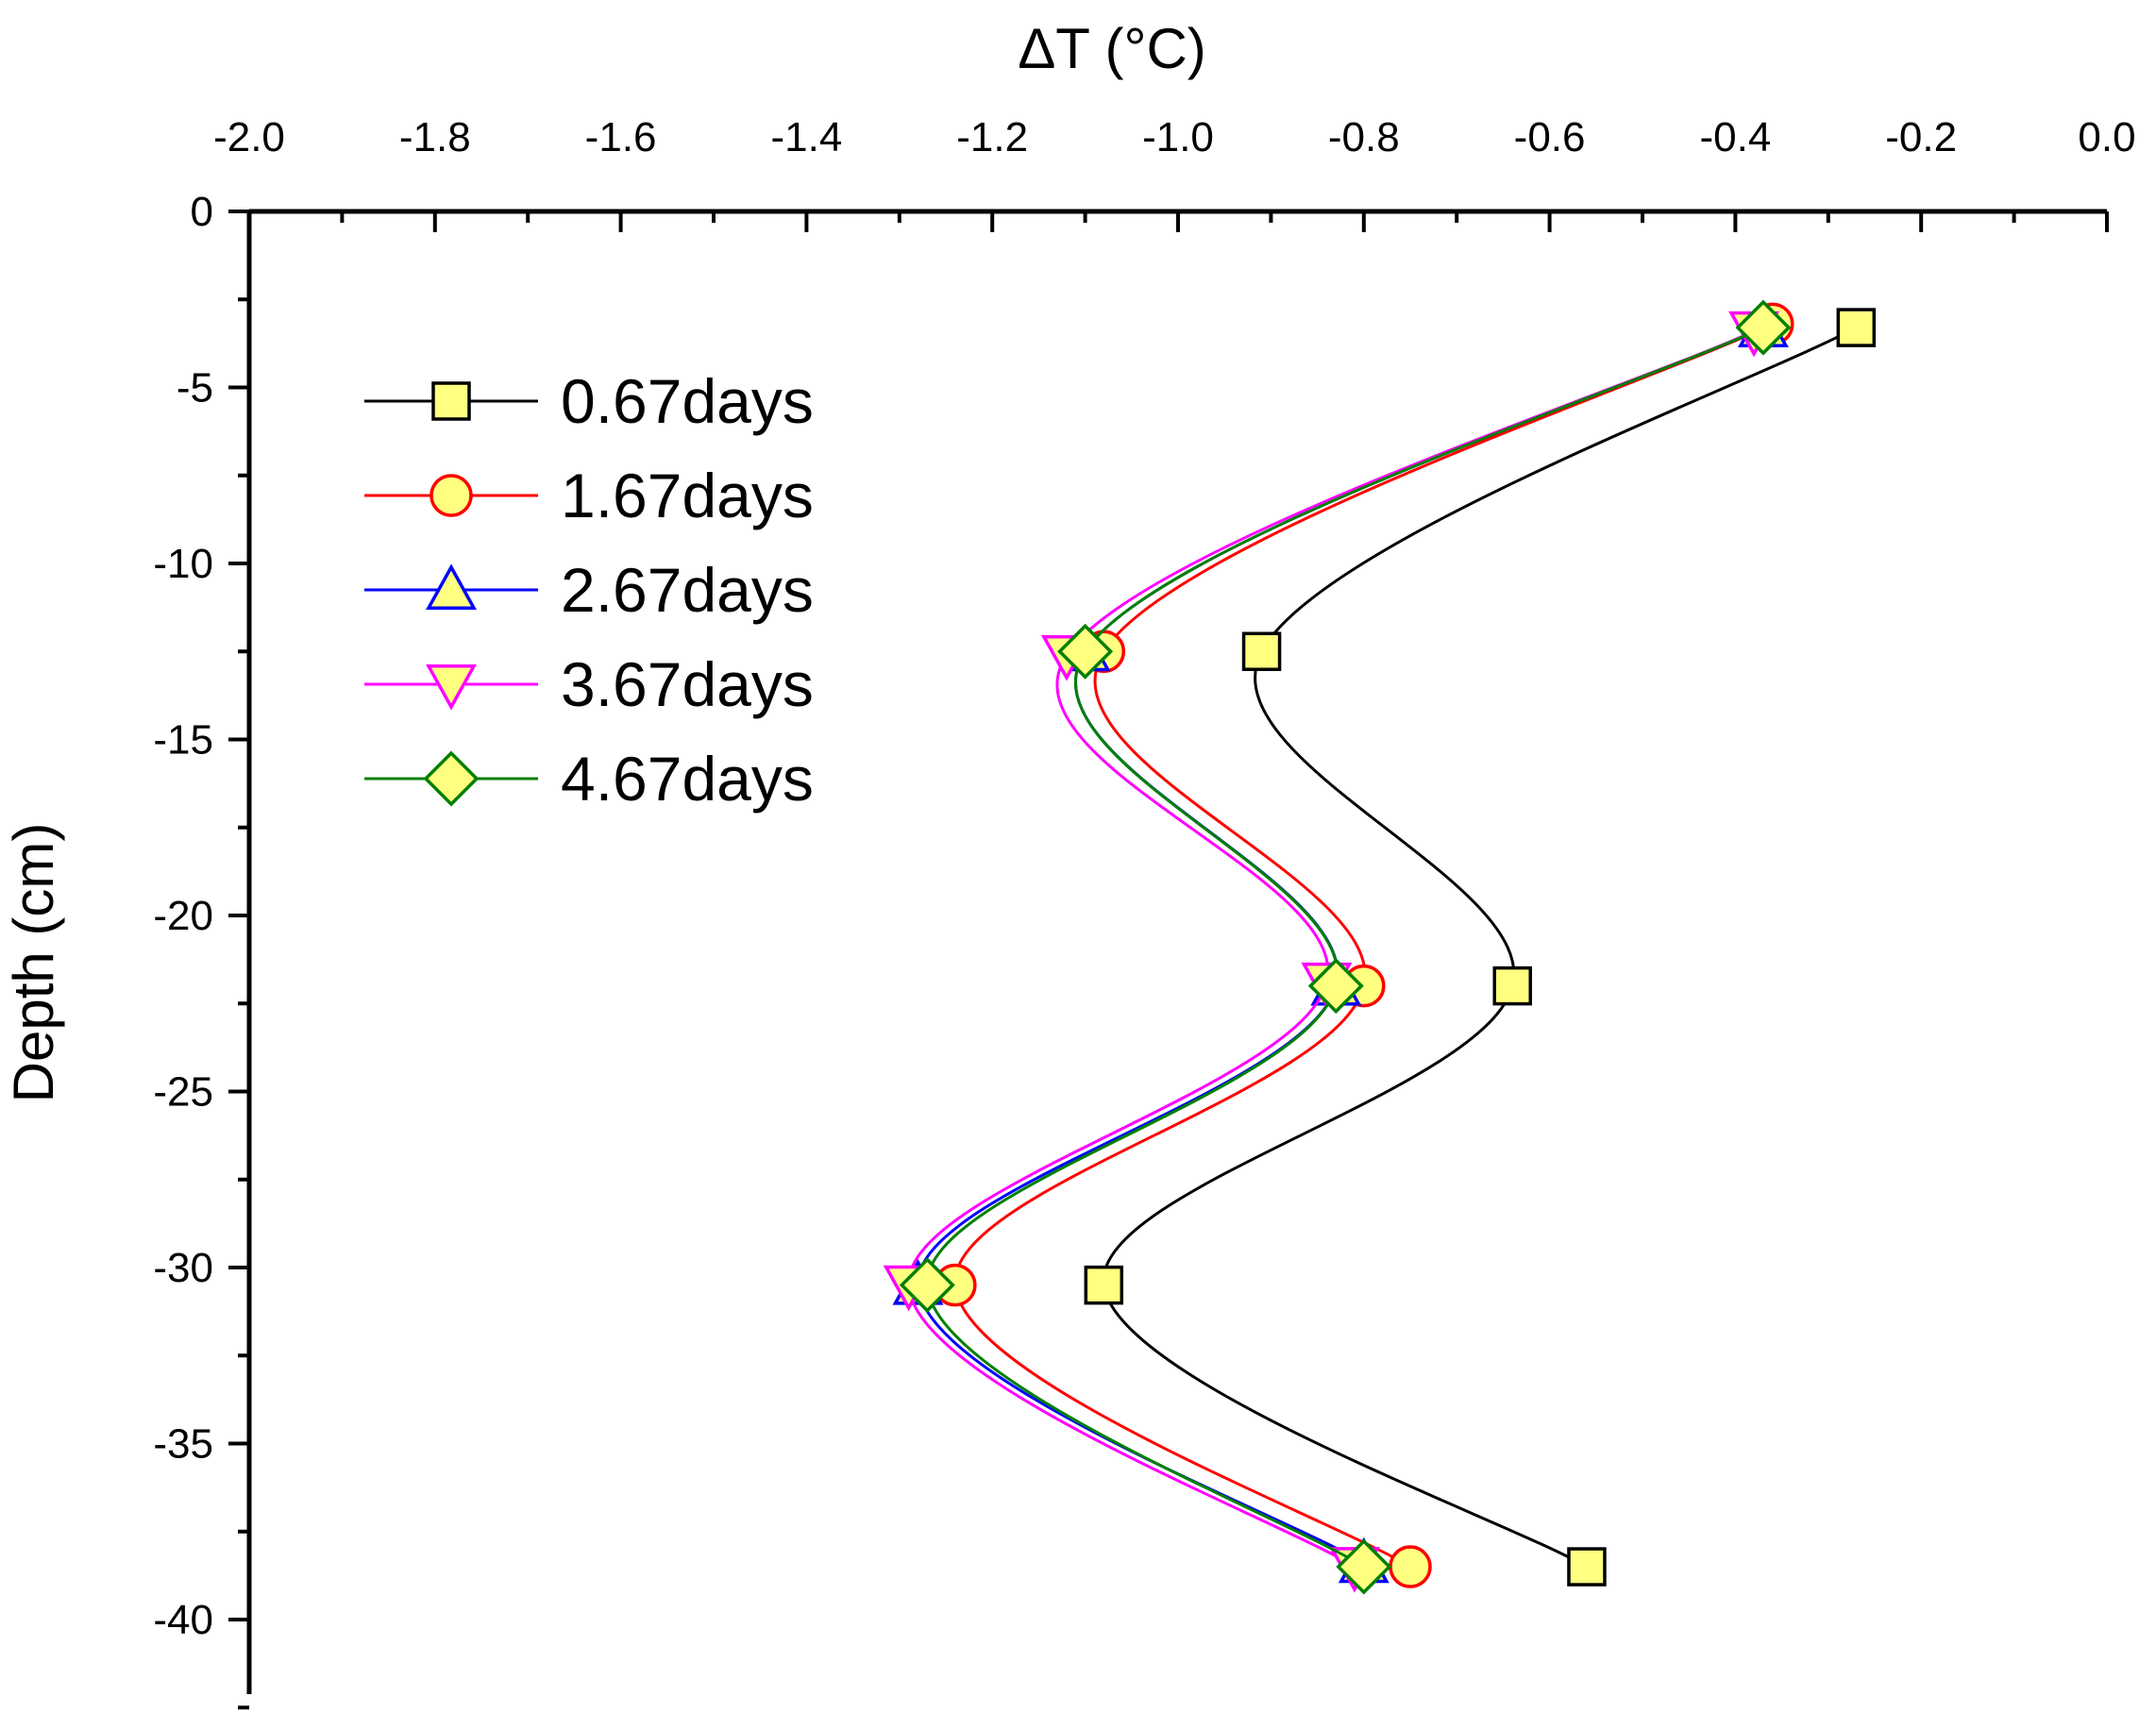 This screenshot has width=2156, height=1713. Describe the element at coordinates (806, 137) in the screenshot. I see `x-tick-label: -1.4` at that location.